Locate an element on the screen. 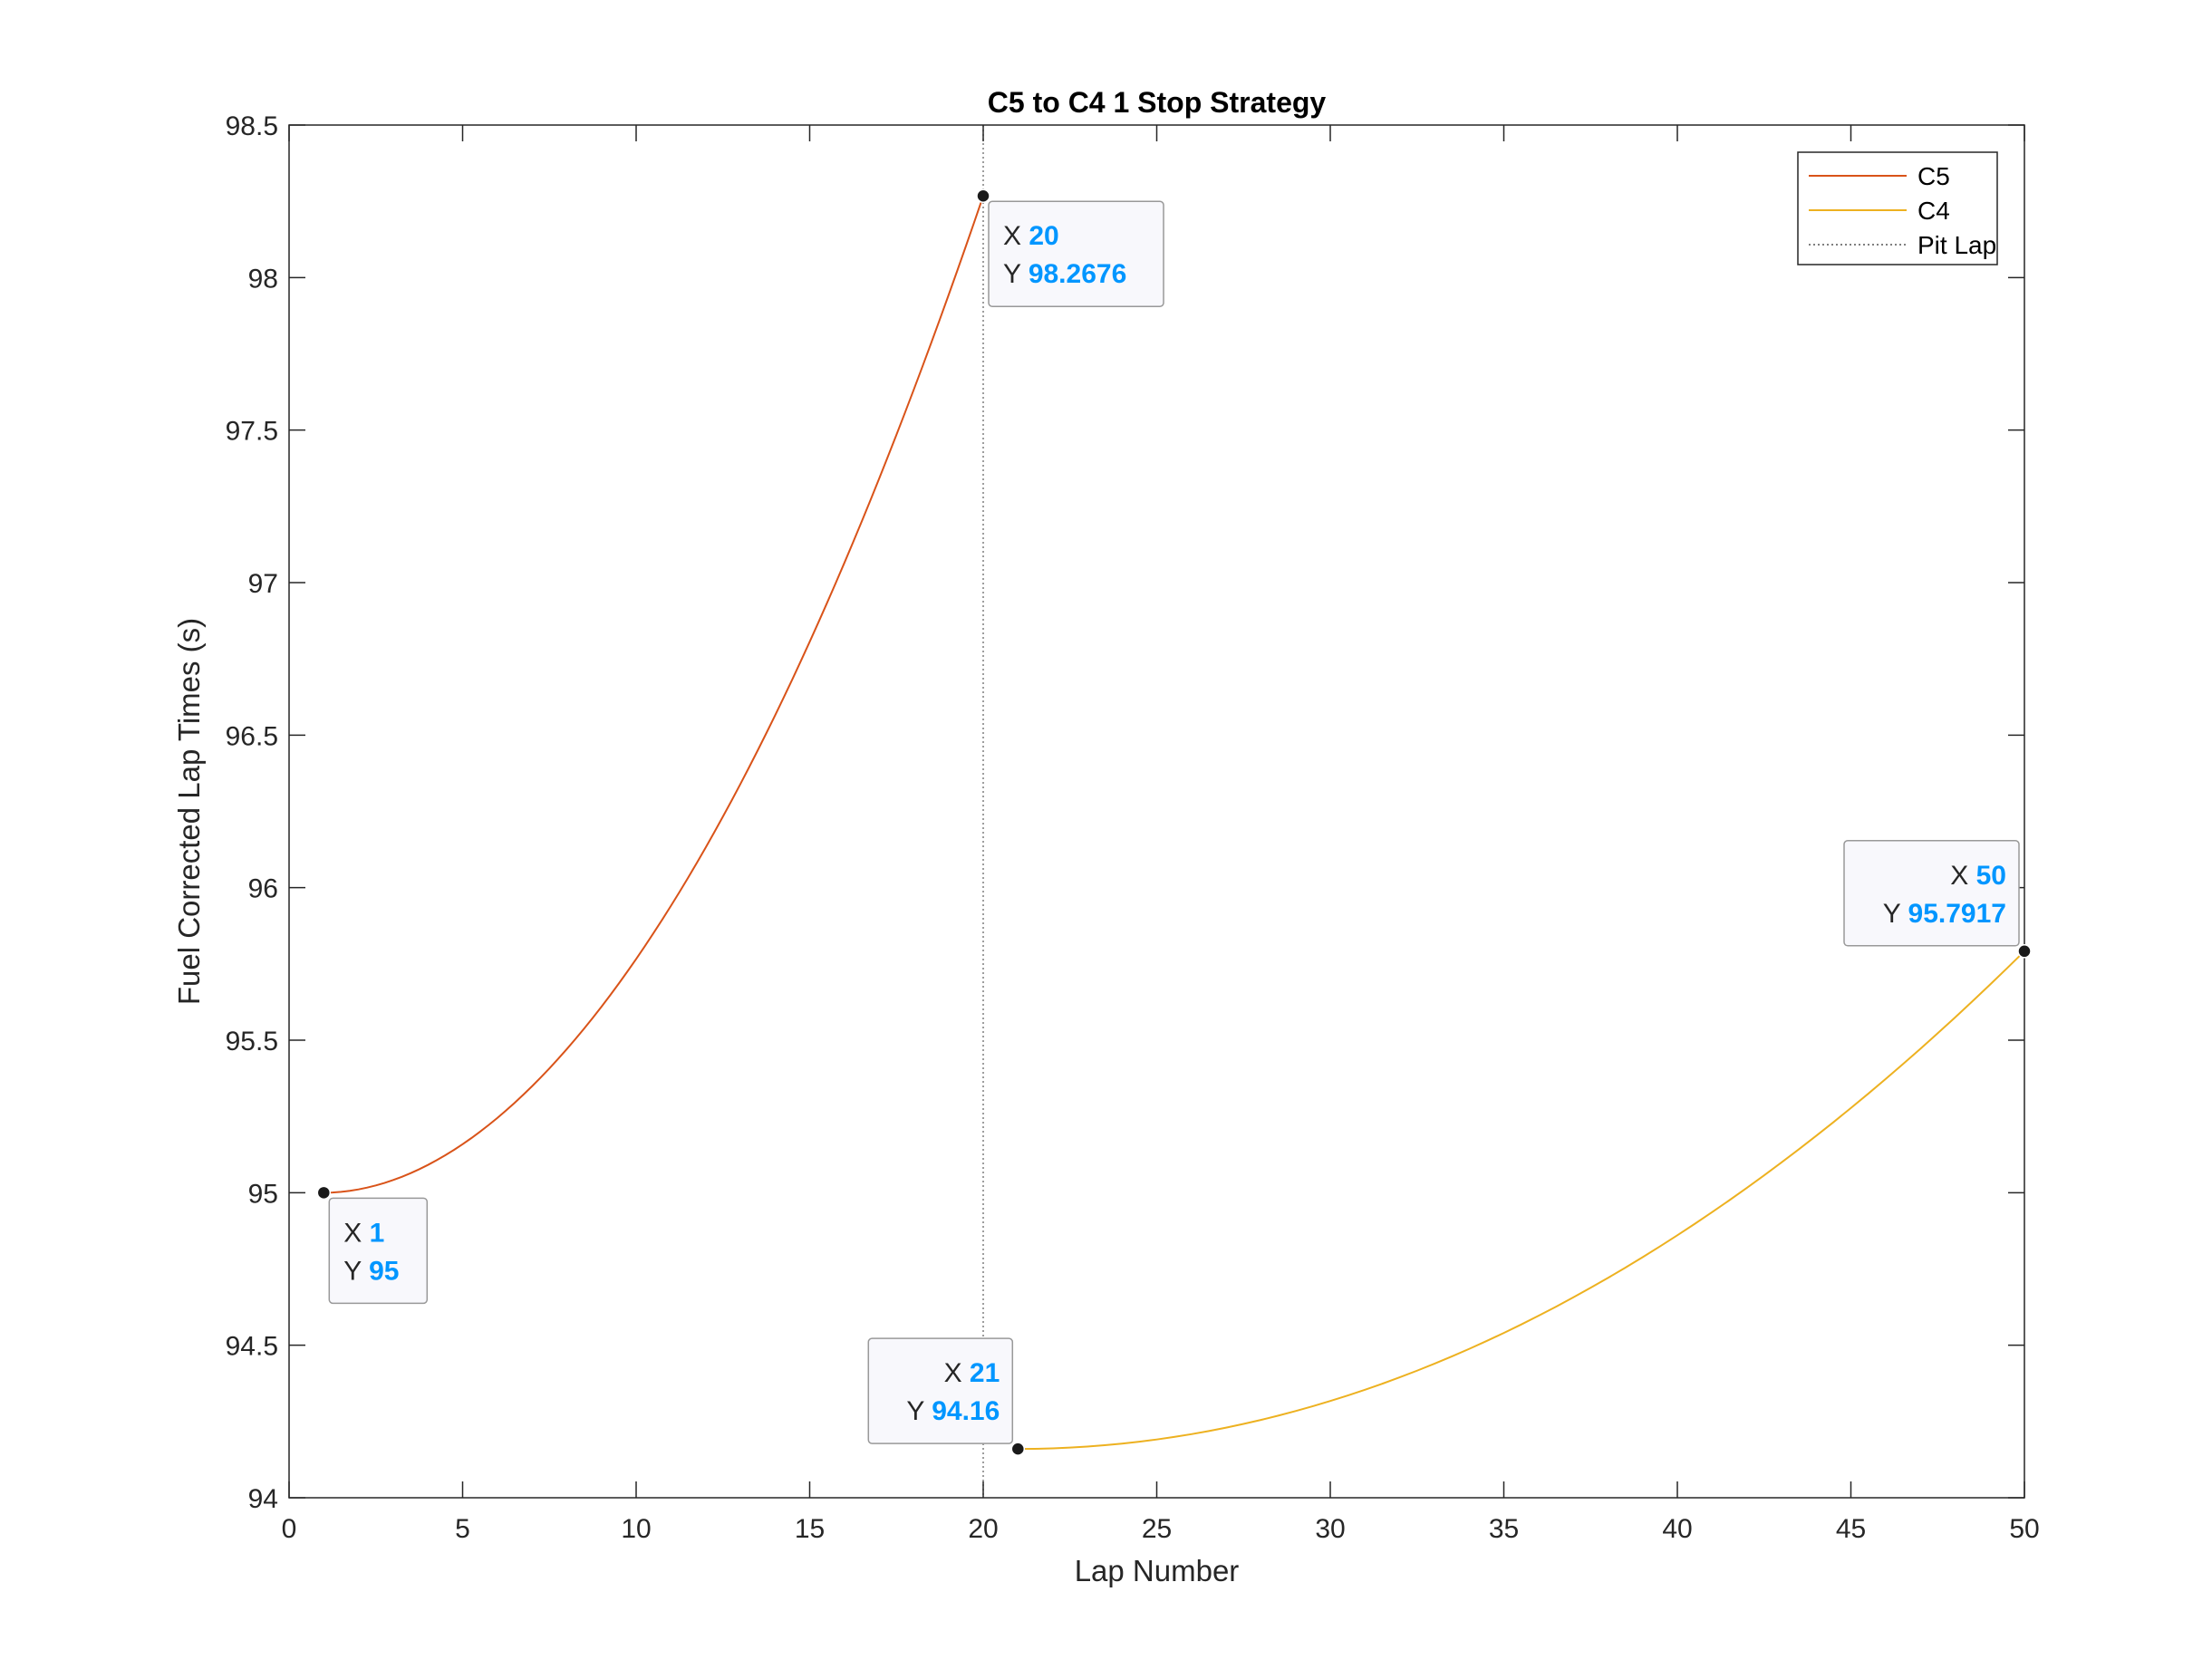  x-tick-label: 50 is located at coordinates (2024, 1529).